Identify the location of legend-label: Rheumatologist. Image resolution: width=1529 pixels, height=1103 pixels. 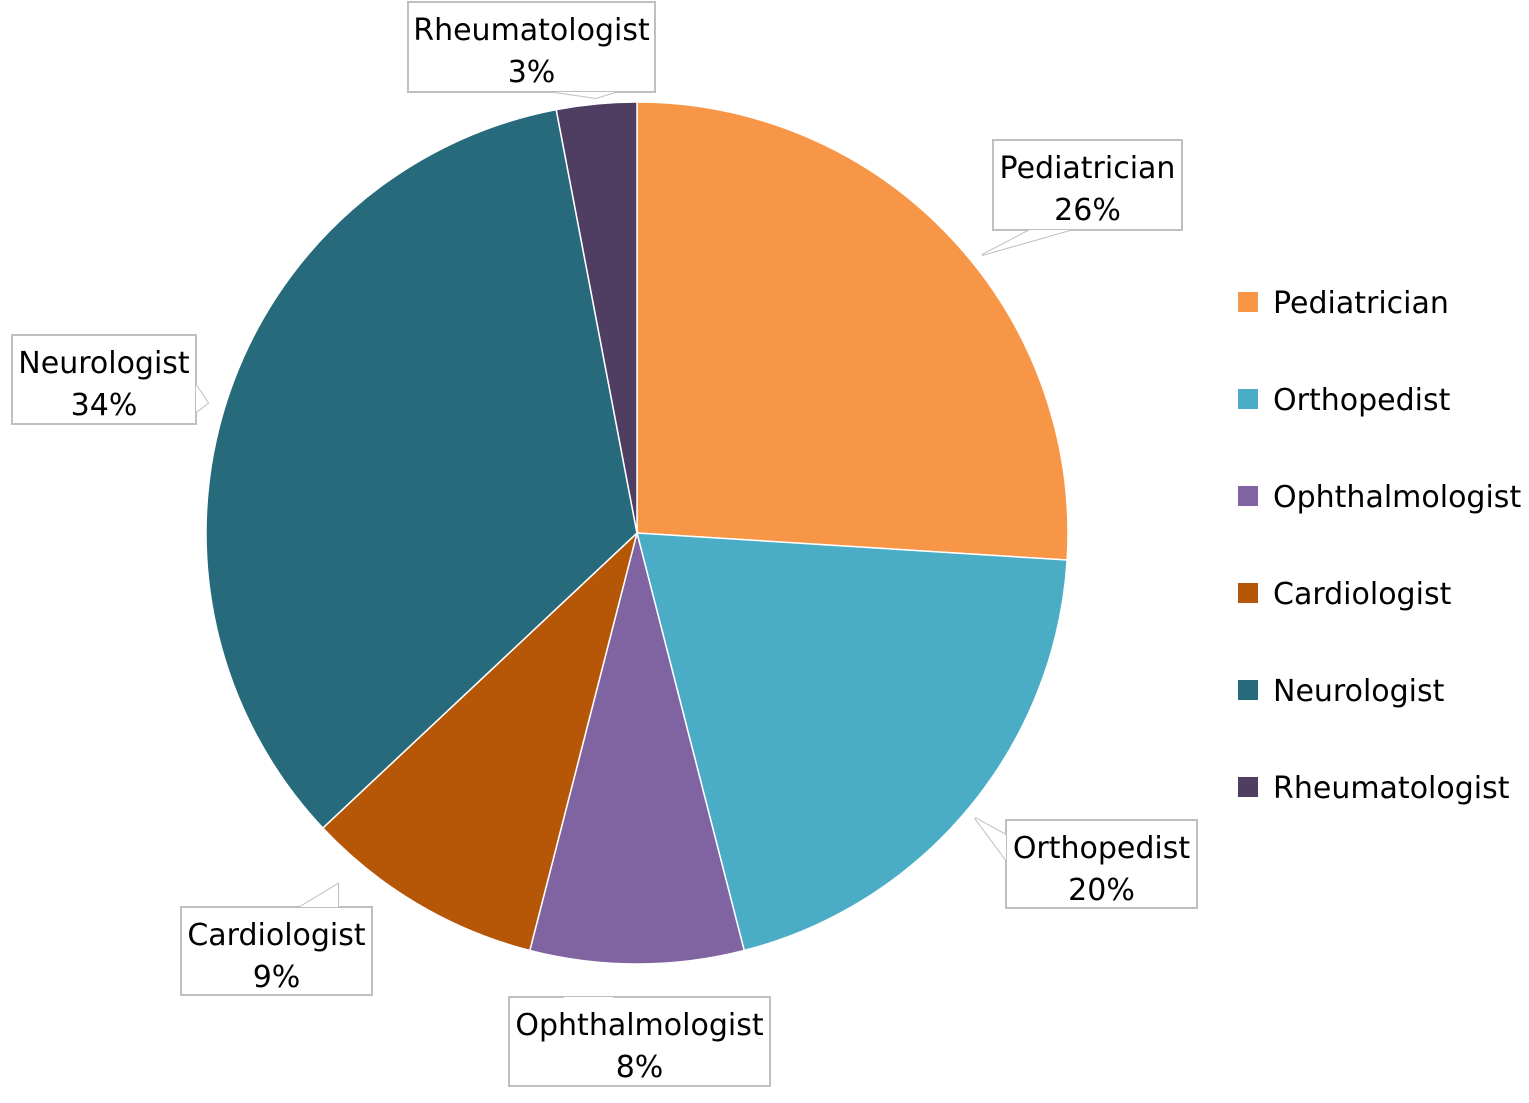
(1391, 788).